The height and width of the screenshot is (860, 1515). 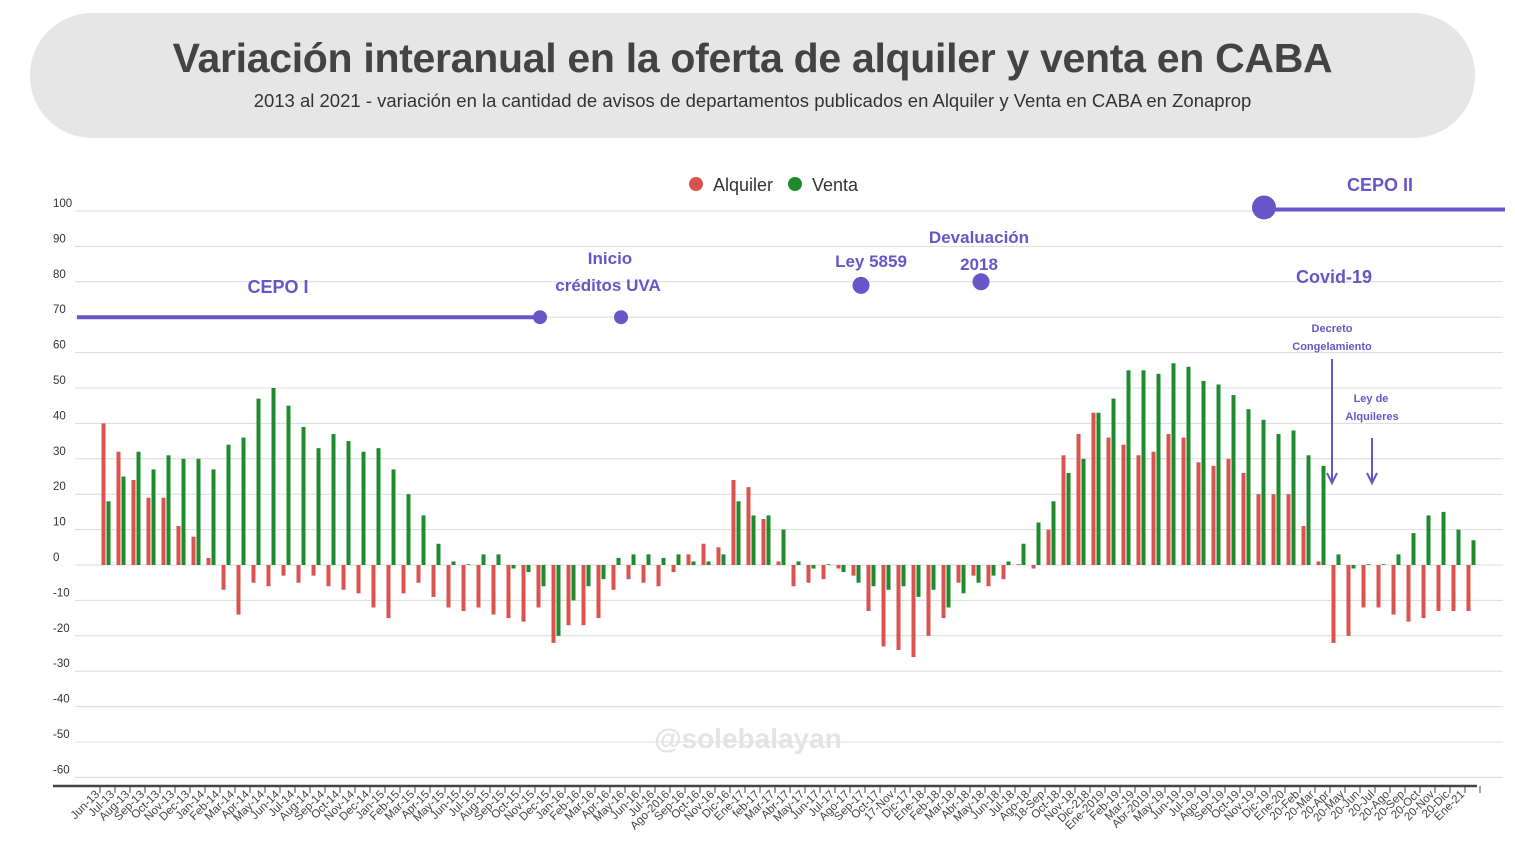 What do you see at coordinates (62, 204) in the screenshot?
I see `y-tick-label: 100` at bounding box center [62, 204].